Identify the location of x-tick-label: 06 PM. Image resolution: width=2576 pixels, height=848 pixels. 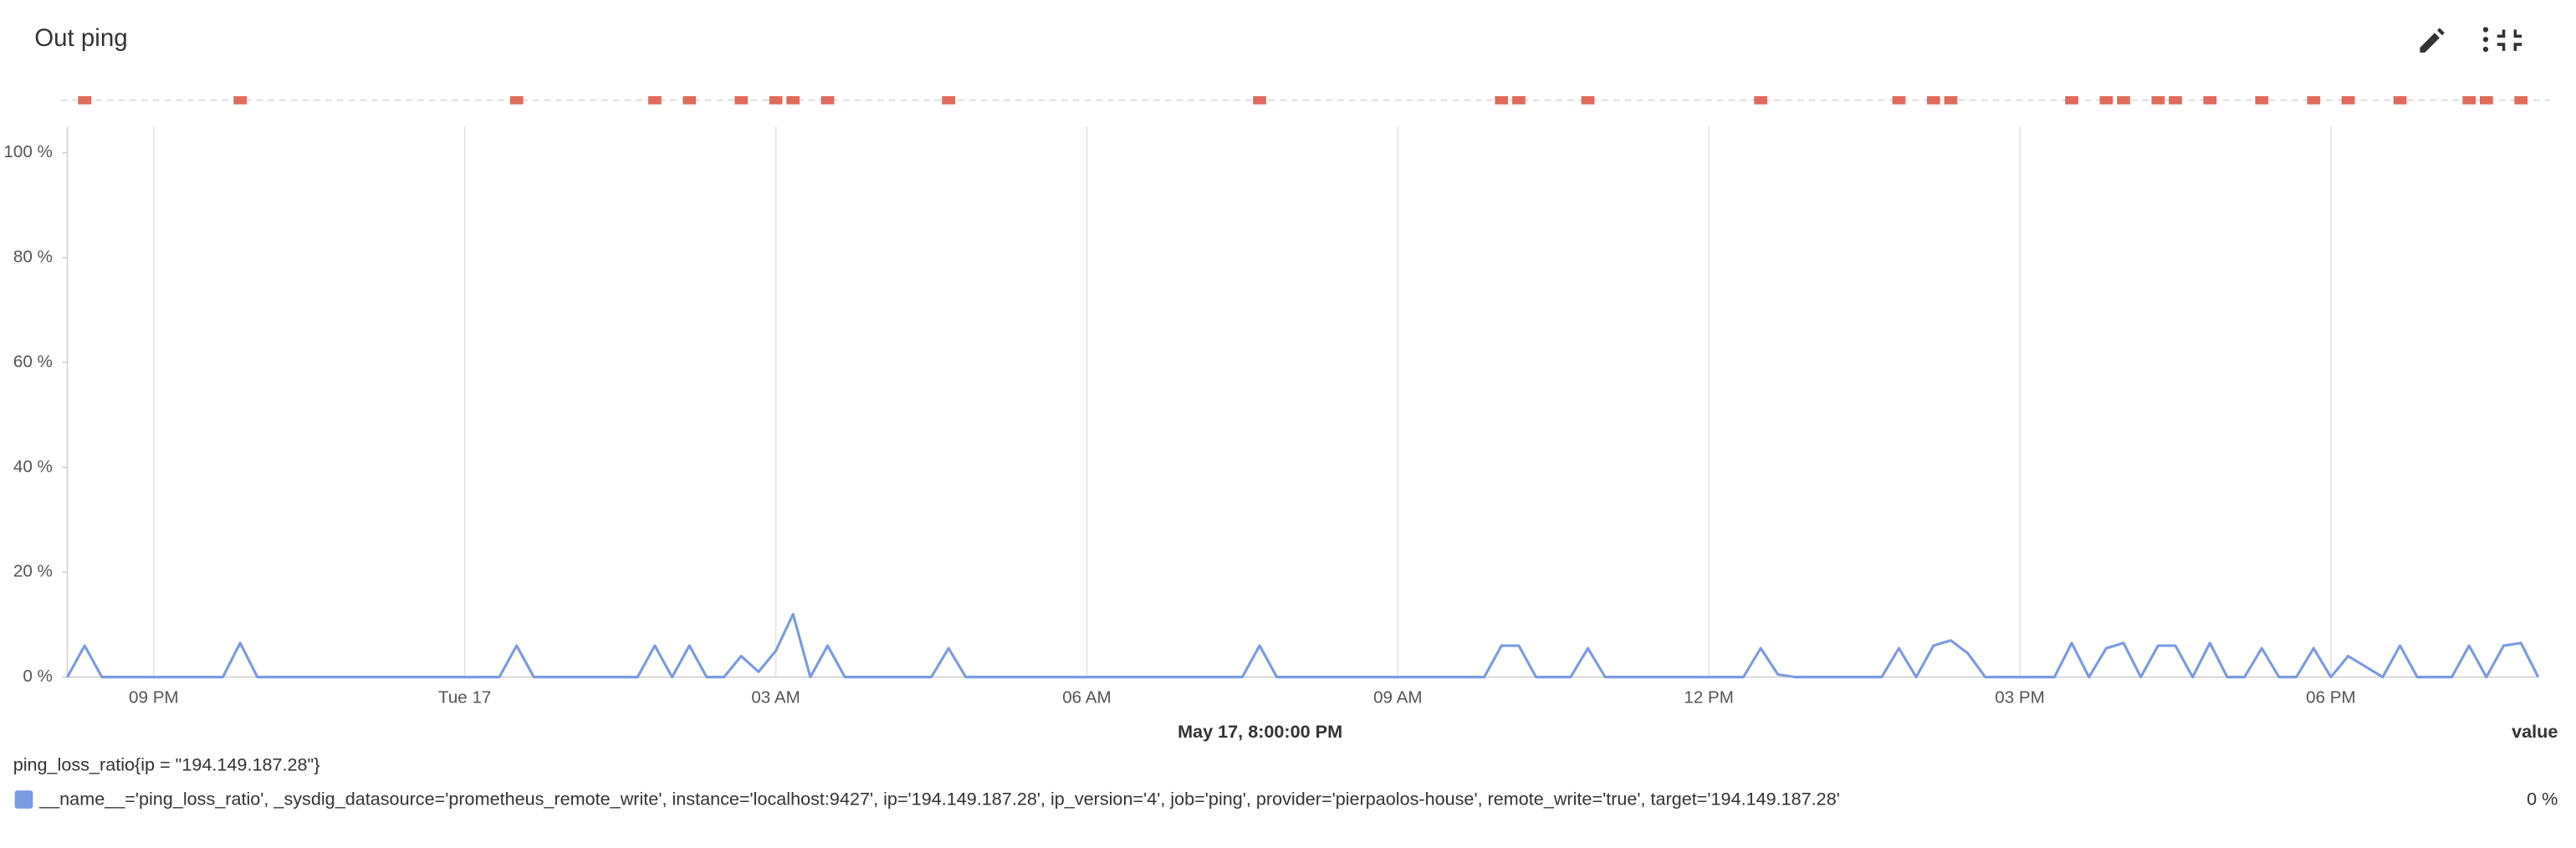
(2331, 698).